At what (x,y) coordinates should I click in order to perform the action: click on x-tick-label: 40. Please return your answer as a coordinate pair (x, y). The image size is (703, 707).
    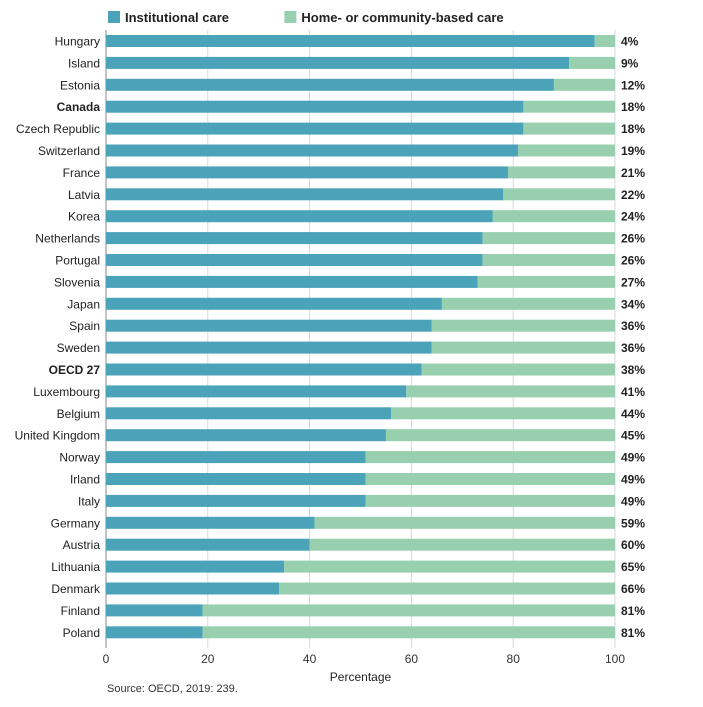
    Looking at the image, I should click on (310, 659).